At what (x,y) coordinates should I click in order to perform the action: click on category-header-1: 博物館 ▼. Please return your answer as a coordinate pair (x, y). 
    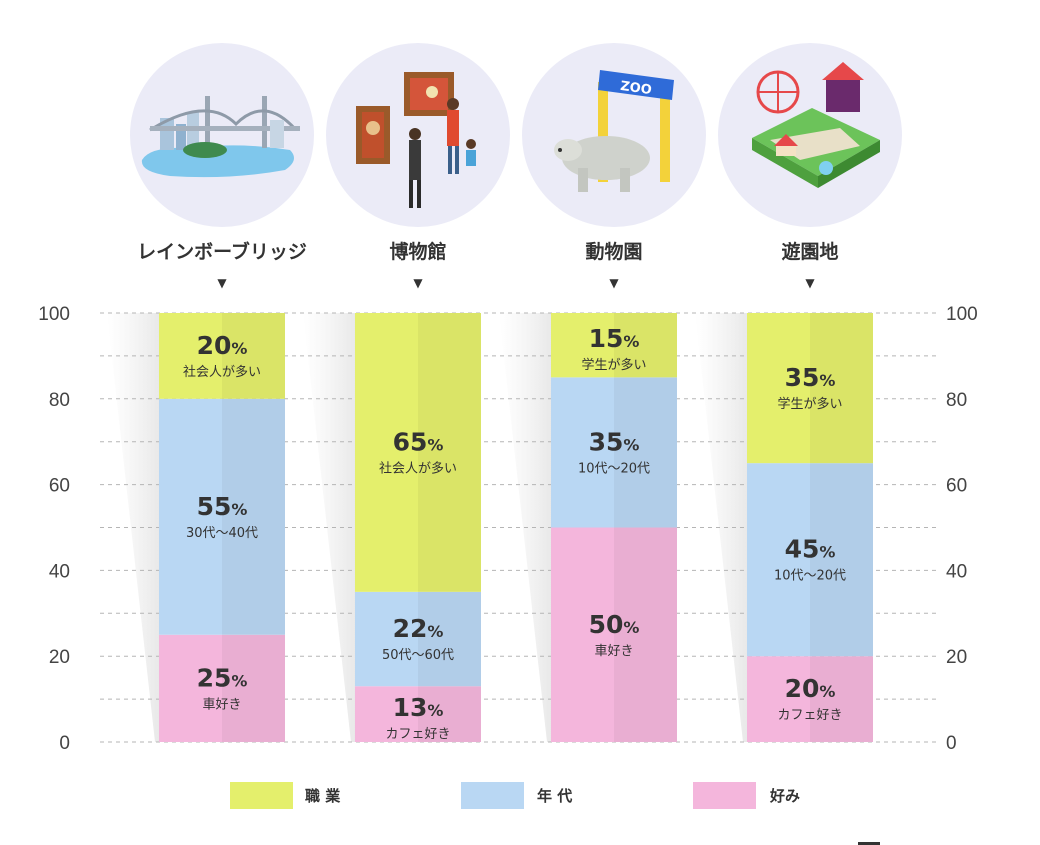
    Looking at the image, I should click on (418, 166).